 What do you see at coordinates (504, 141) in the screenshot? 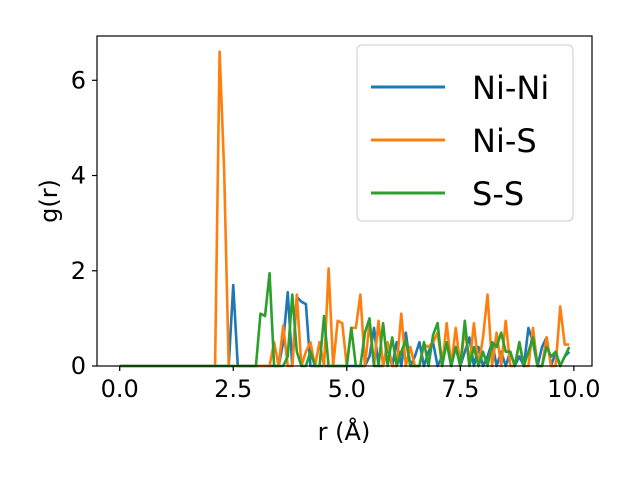
I see `legend-label-ni-s: Ni-S` at bounding box center [504, 141].